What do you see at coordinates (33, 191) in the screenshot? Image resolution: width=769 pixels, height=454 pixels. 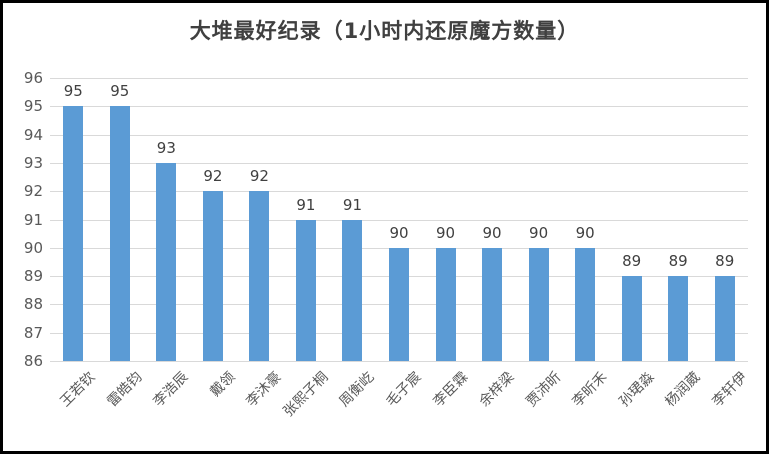 I see `y-axis-tick-label: 92` at bounding box center [33, 191].